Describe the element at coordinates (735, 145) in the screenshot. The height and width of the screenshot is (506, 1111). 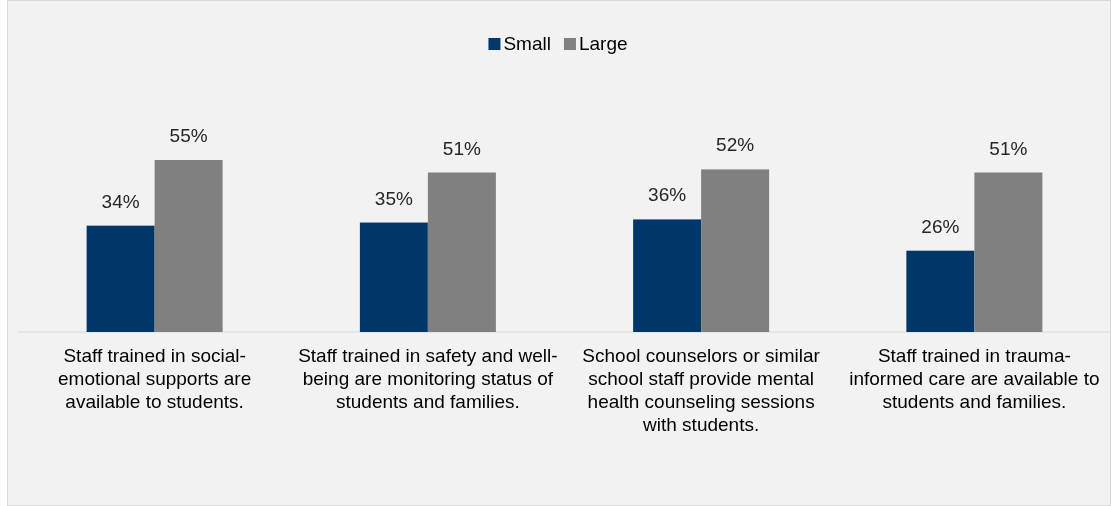
I see `data-label: 52%` at that location.